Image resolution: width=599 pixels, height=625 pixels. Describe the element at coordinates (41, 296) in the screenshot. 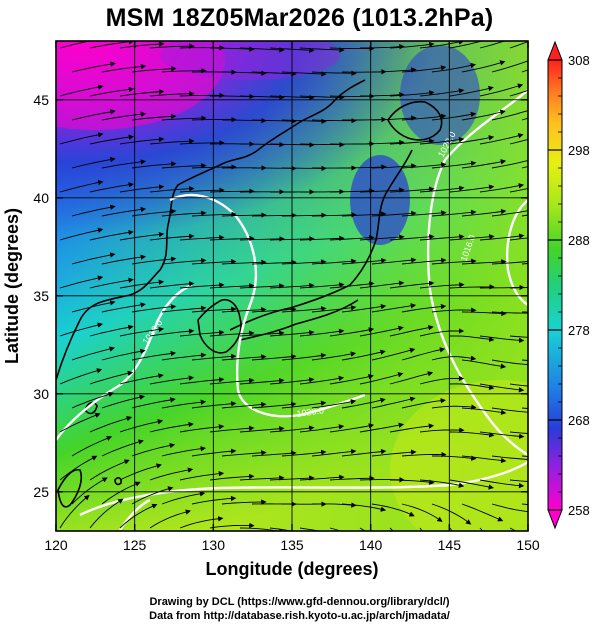

I see `y-tick-label: 35` at that location.